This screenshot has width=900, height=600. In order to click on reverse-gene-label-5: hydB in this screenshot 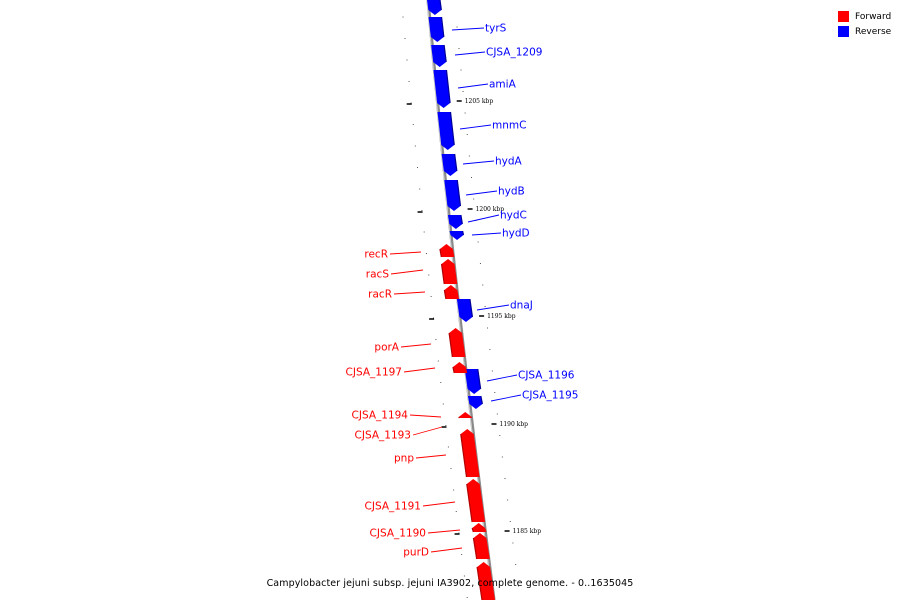, I will do `click(511, 192)`.